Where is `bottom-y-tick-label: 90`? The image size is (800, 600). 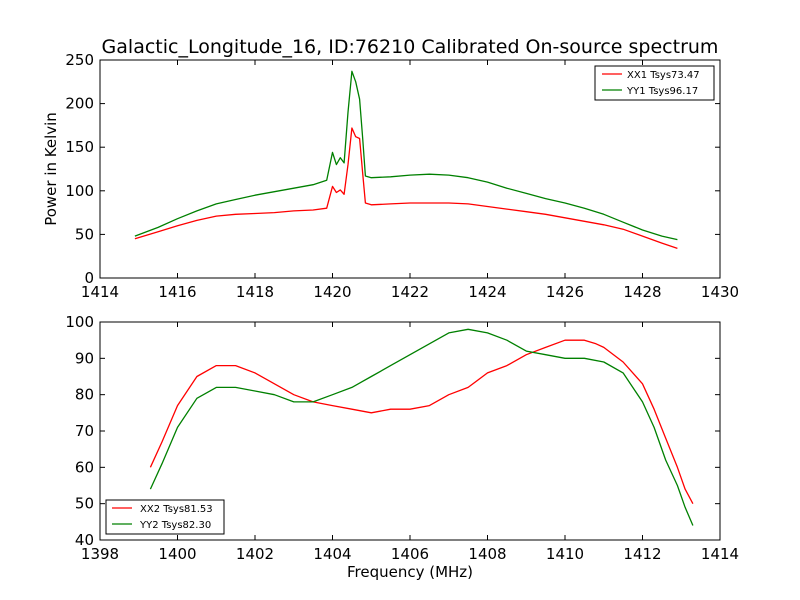
bottom-y-tick-label: 90 is located at coordinates (84, 358).